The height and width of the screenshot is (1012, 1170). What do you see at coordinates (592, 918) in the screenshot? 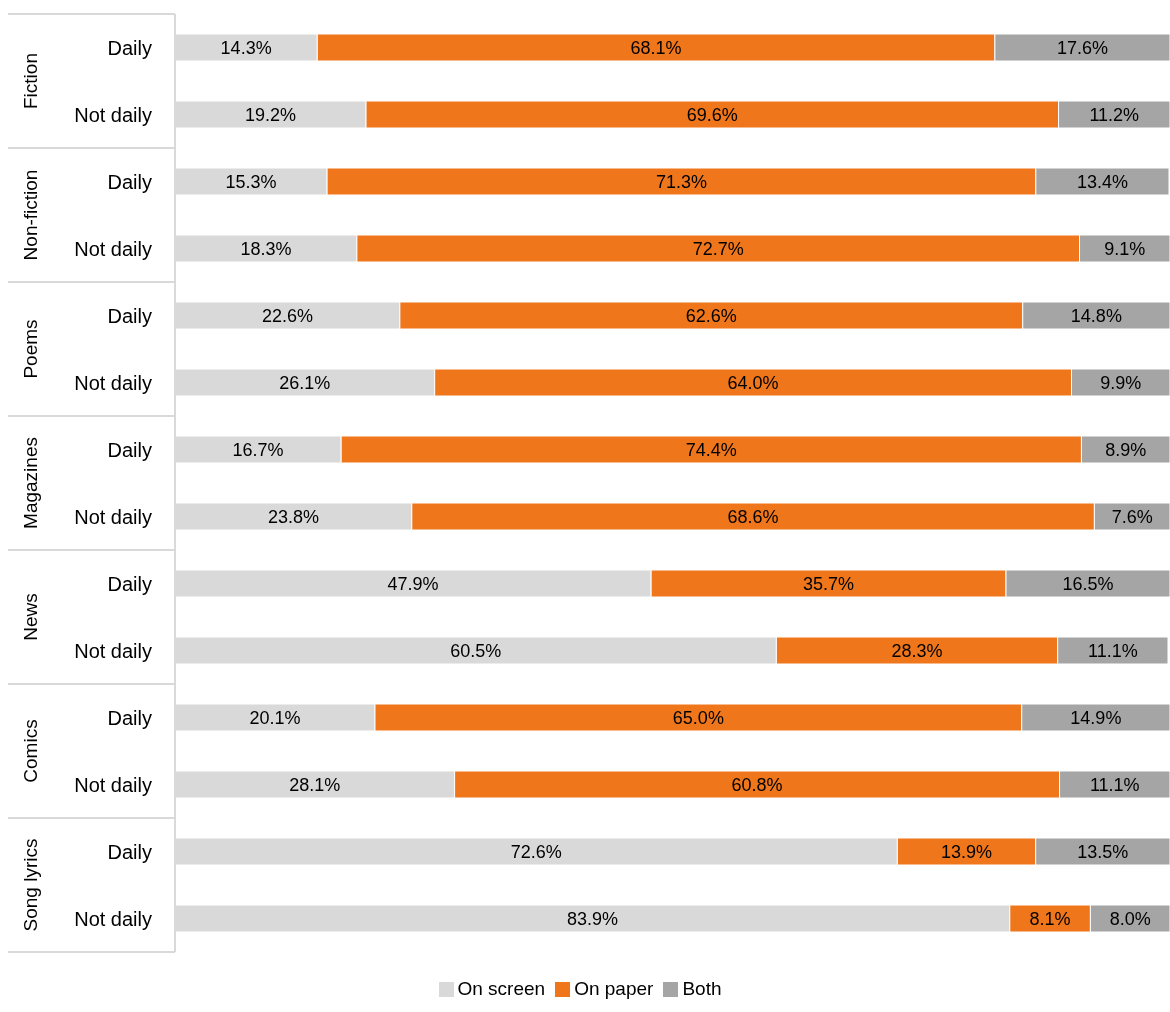
I see `data-label: 83.9%` at bounding box center [592, 918].